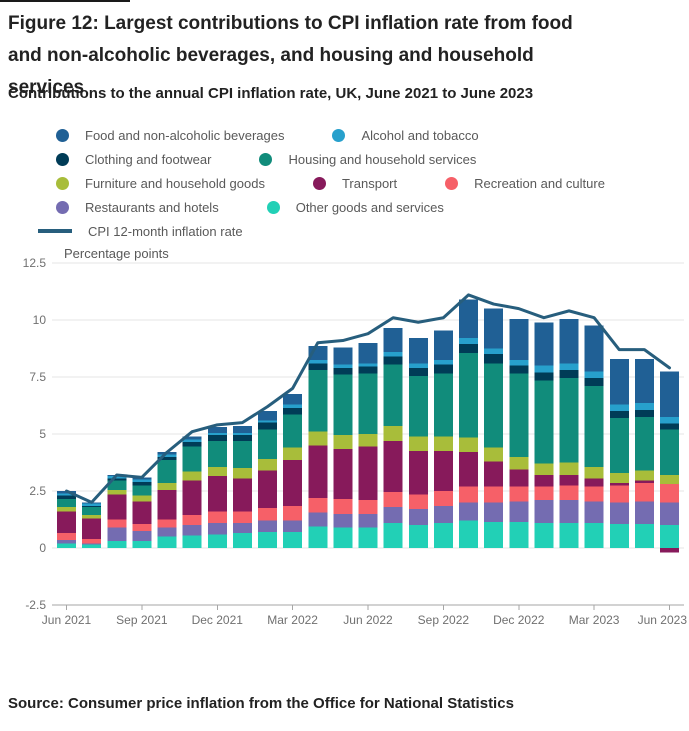 This screenshot has height=731, width=689. Describe the element at coordinates (142, 620) in the screenshot. I see `x-tick-label: Sep 2021` at that location.